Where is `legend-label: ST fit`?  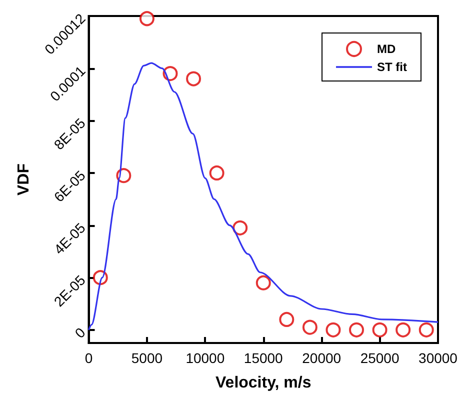 legend-label: ST fit is located at coordinates (392, 67).